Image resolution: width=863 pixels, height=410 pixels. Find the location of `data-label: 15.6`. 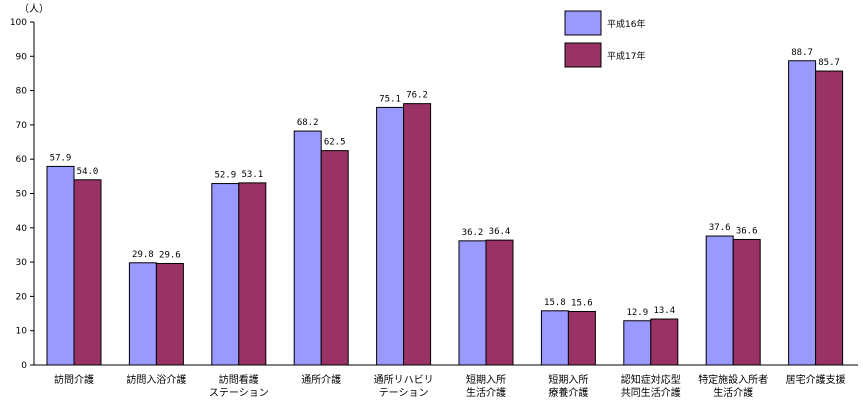

data-label: 15.6 is located at coordinates (582, 303).